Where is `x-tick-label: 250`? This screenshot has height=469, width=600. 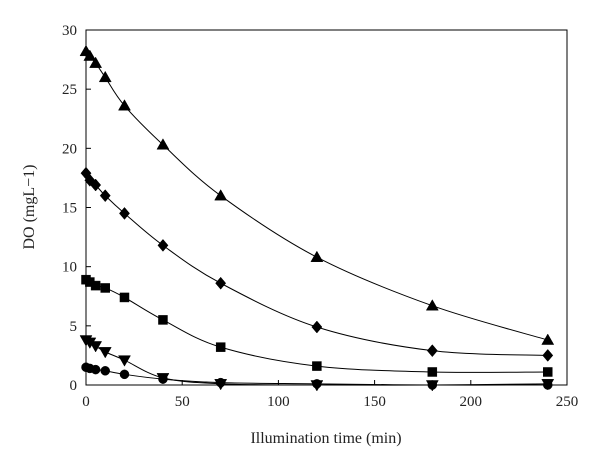
x-tick-label: 250 is located at coordinates (567, 402).